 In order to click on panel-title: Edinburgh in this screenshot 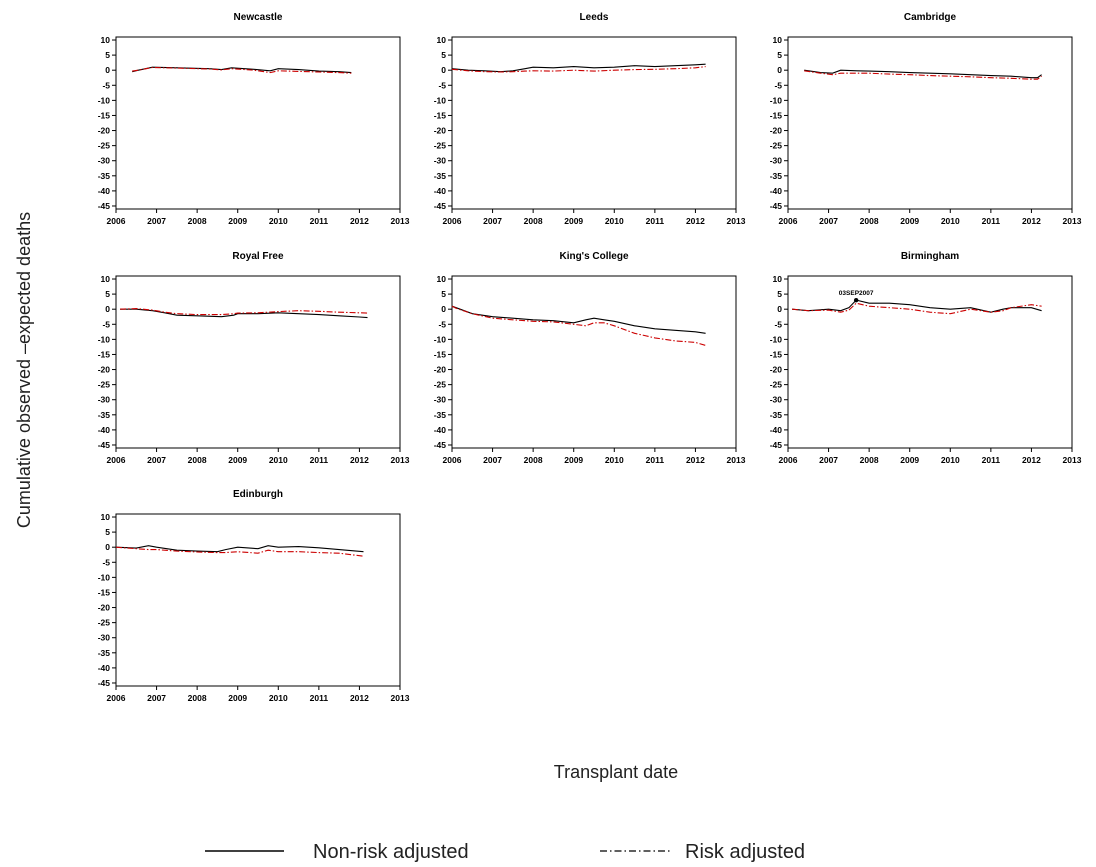, I will do `click(258, 494)`.